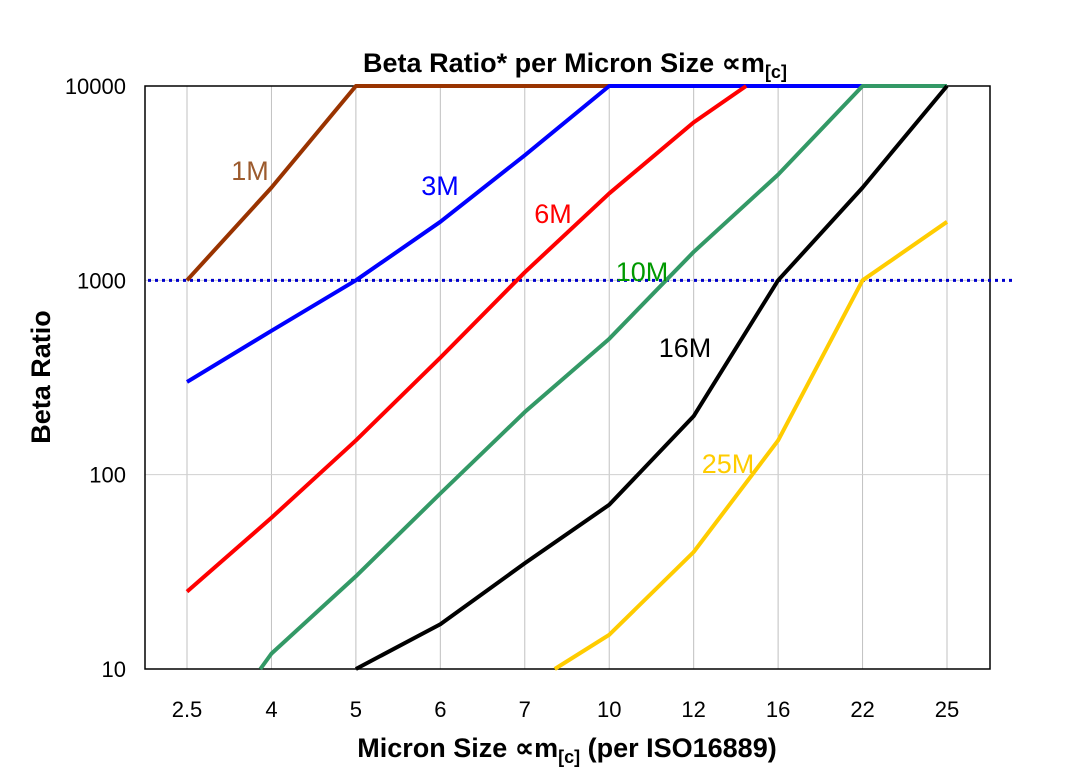 This screenshot has width=1092, height=783. What do you see at coordinates (947, 709) in the screenshot?
I see `x-tick-label: 25` at bounding box center [947, 709].